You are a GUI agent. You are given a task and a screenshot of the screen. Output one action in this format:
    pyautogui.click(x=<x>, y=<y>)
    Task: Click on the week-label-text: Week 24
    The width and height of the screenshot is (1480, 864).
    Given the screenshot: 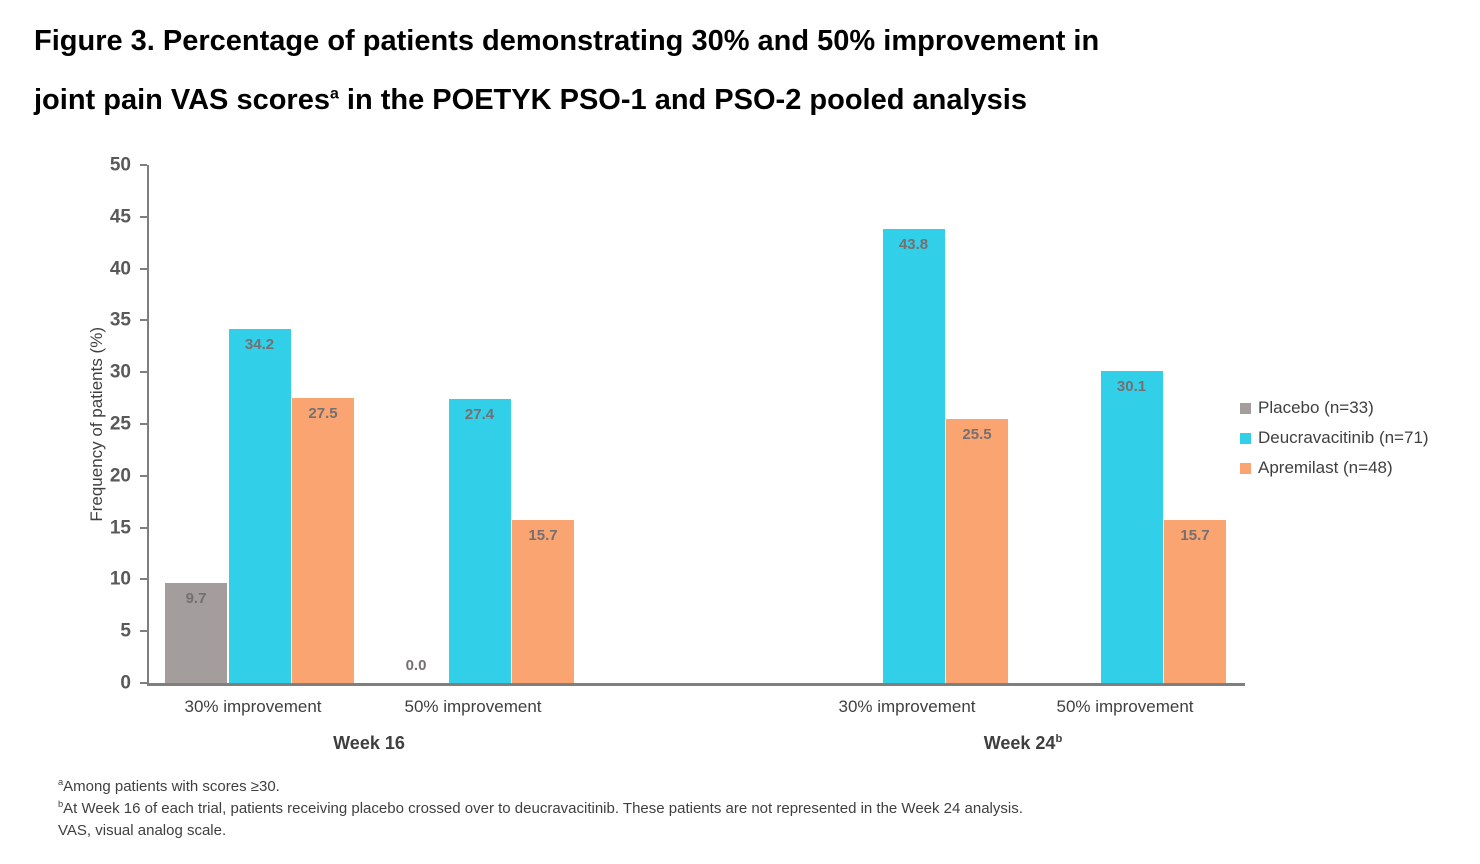 What is the action you would take?
    pyautogui.click(x=1019, y=743)
    